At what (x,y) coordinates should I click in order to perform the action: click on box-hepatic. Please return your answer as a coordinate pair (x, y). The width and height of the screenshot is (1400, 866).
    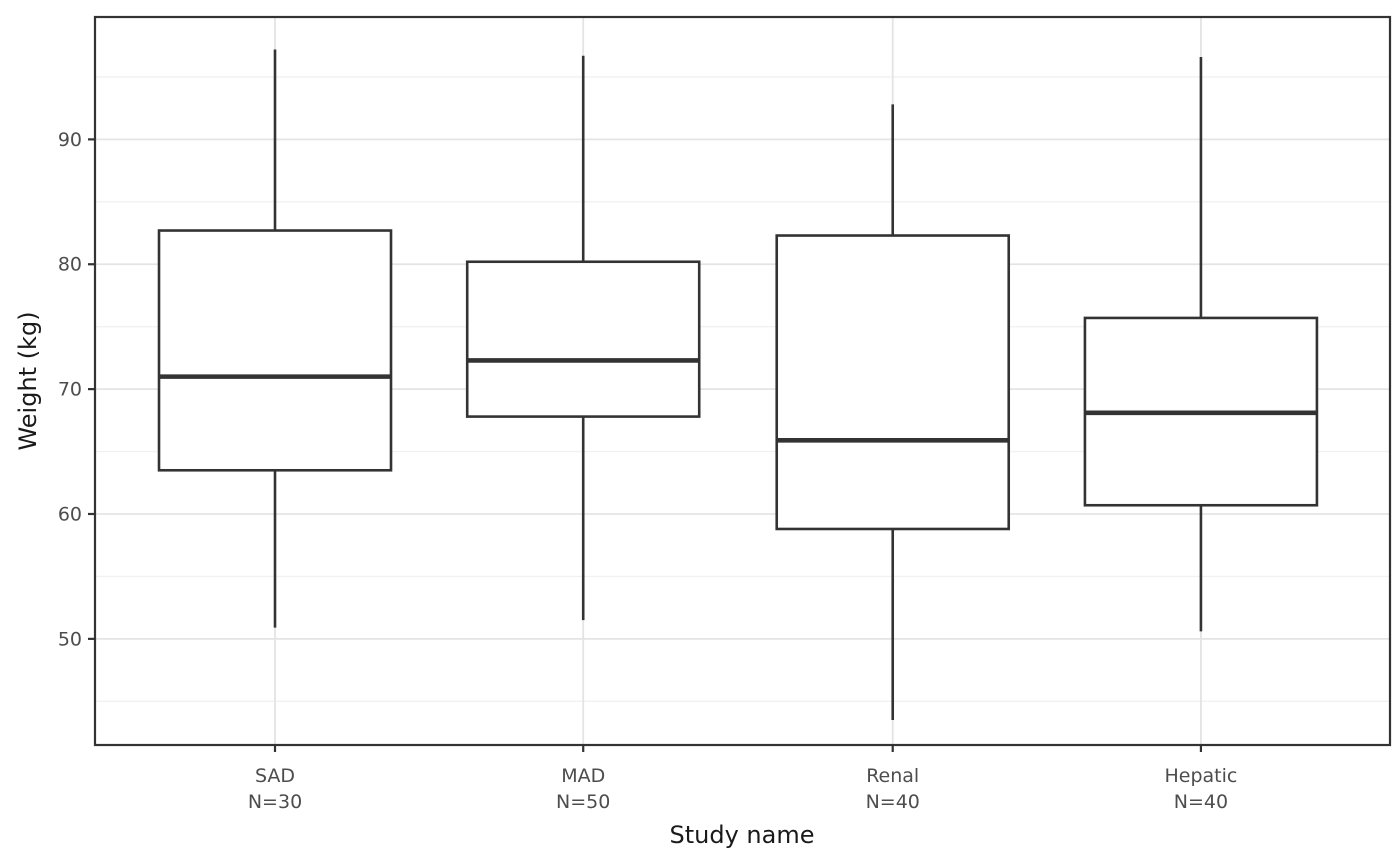
    Looking at the image, I should click on (1201, 344).